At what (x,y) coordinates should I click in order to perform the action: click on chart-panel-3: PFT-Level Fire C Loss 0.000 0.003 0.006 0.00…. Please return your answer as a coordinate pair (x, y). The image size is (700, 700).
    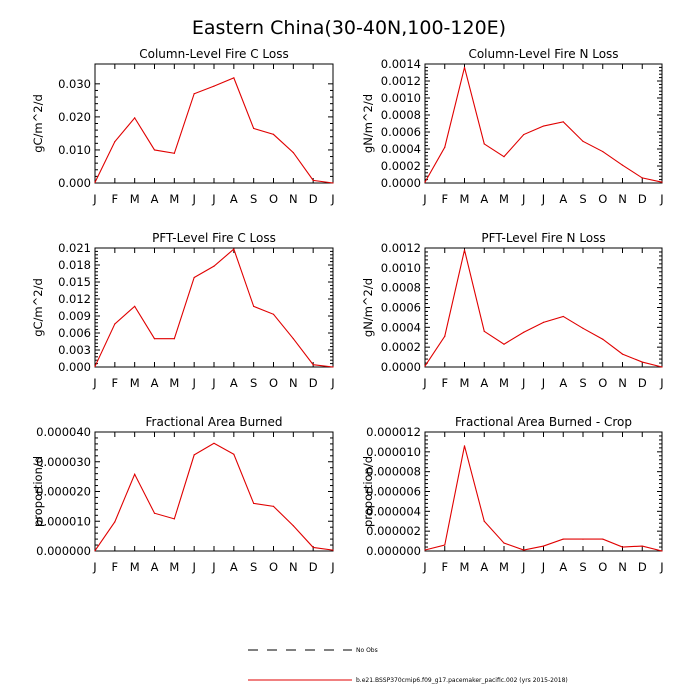
    Looking at the image, I should click on (183, 310).